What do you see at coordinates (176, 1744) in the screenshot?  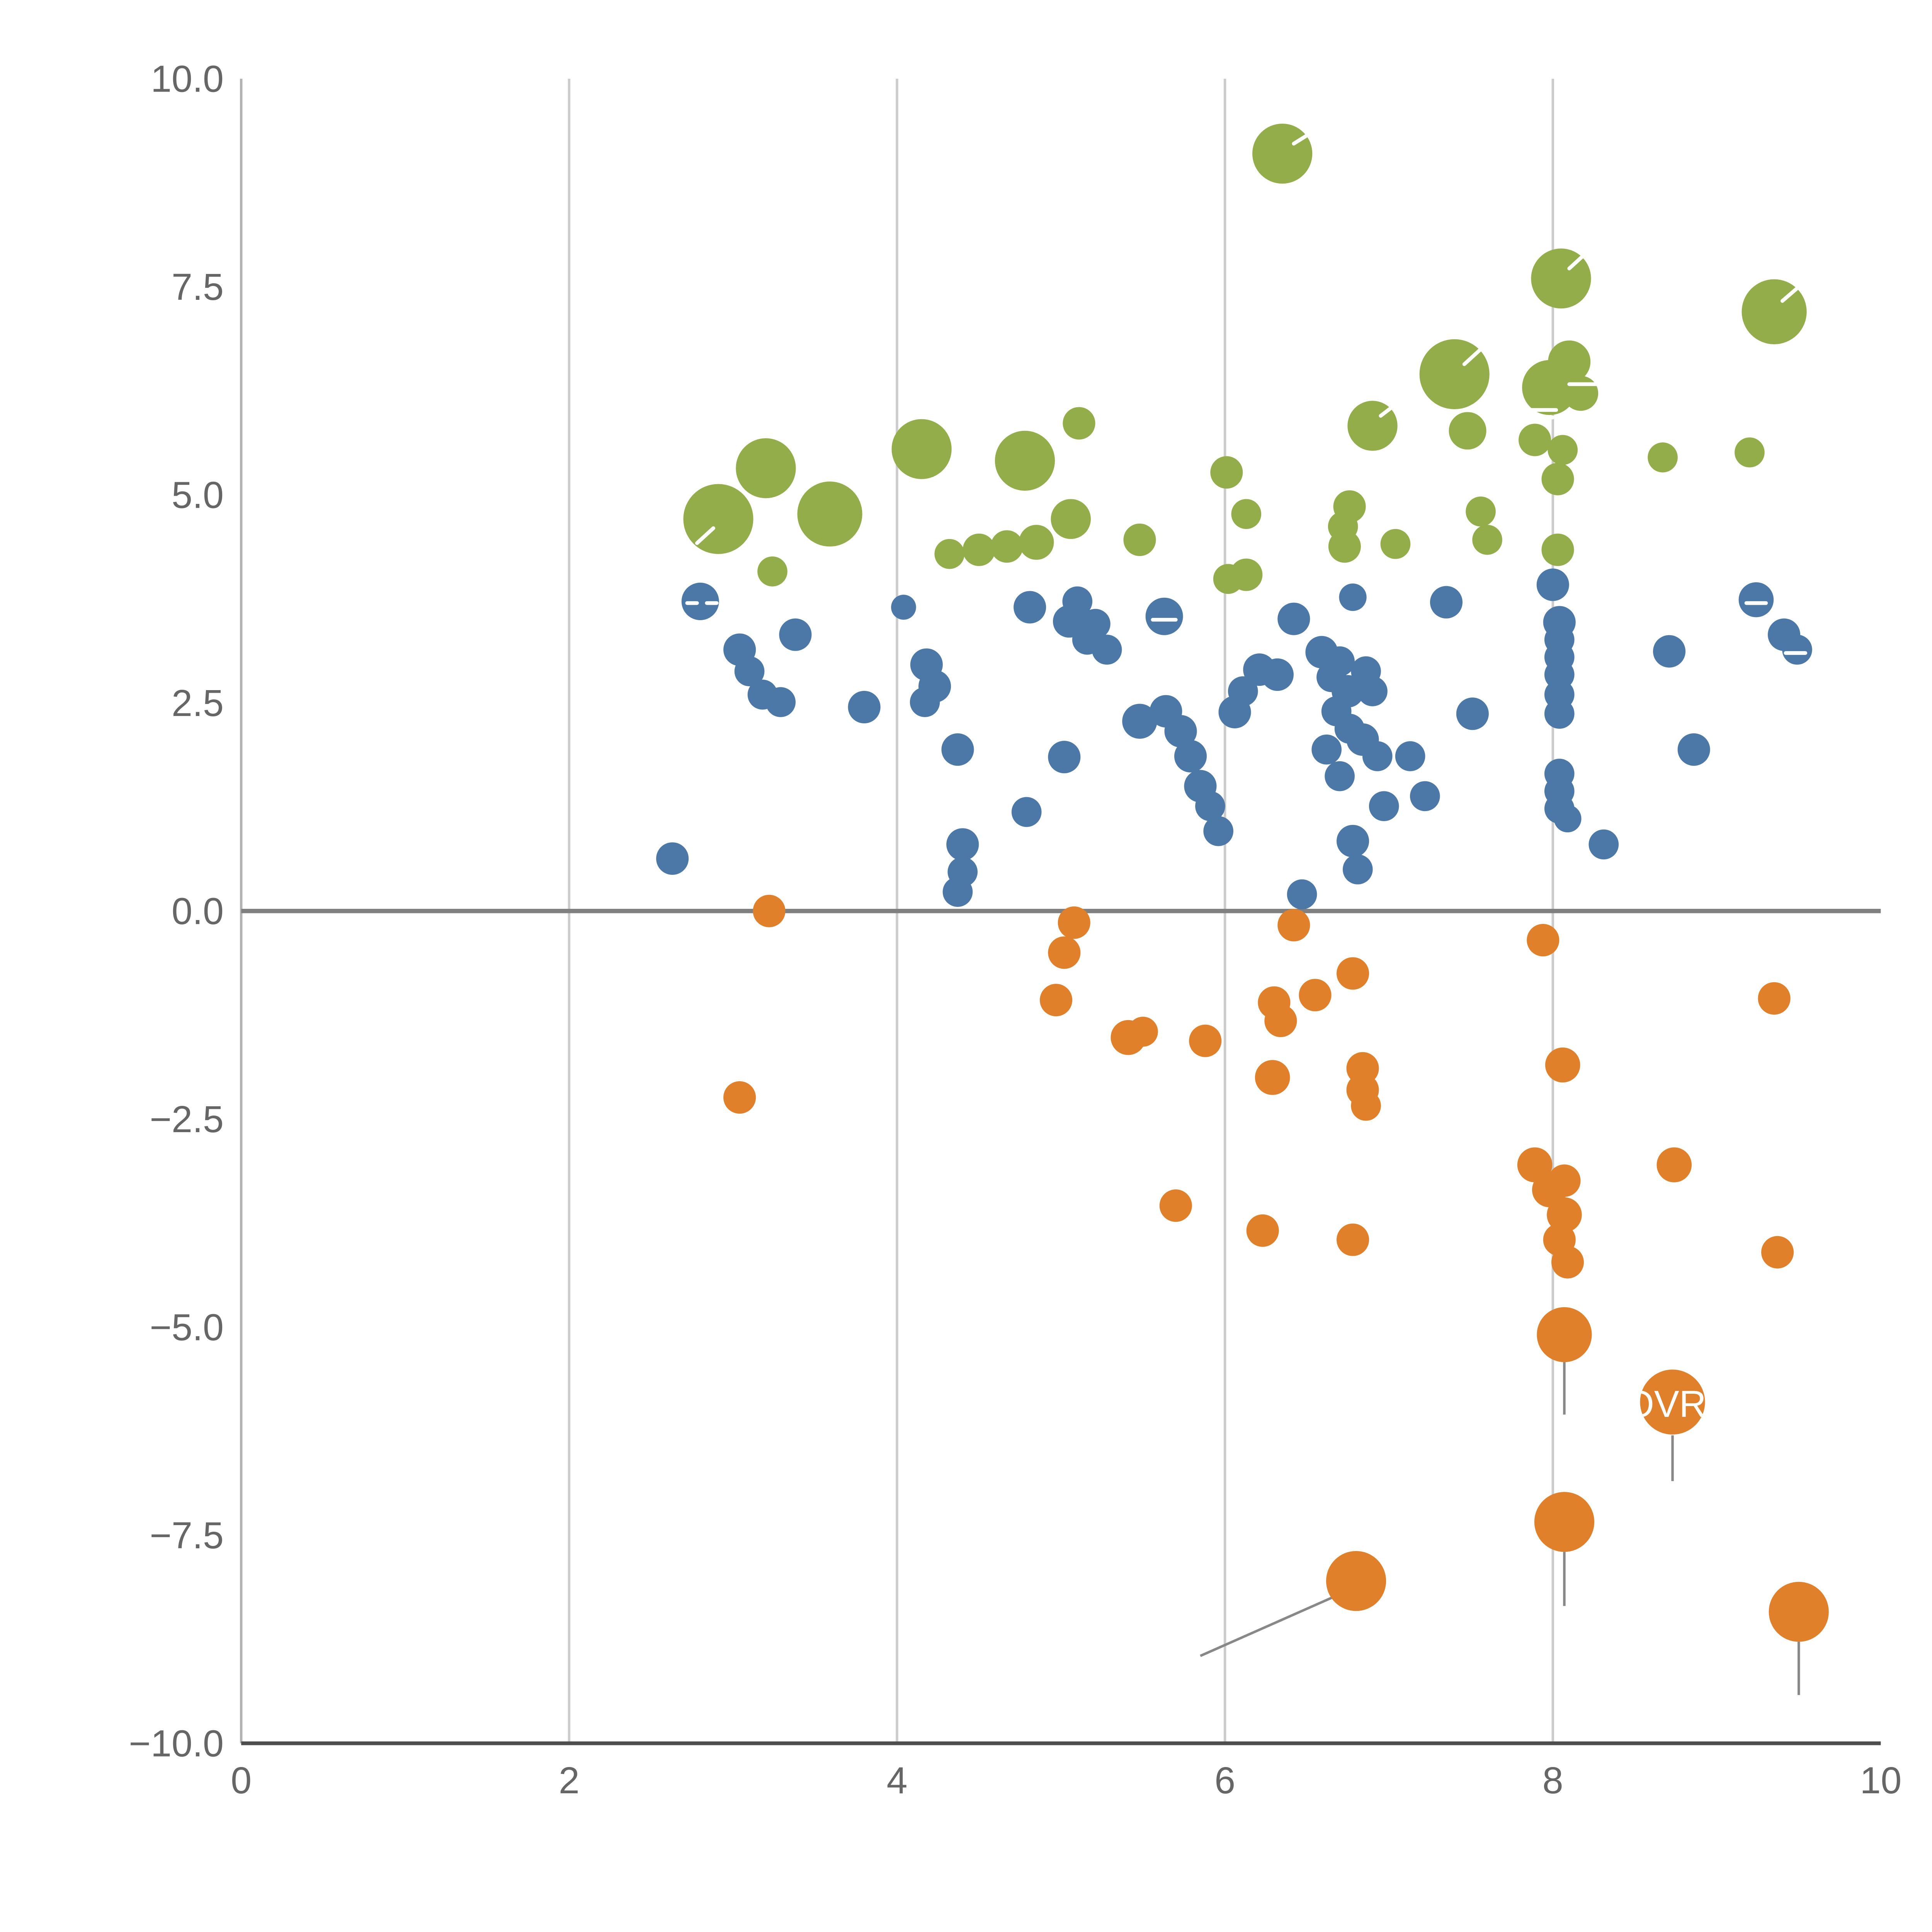 I see `y-tick-label: −10.0` at bounding box center [176, 1744].